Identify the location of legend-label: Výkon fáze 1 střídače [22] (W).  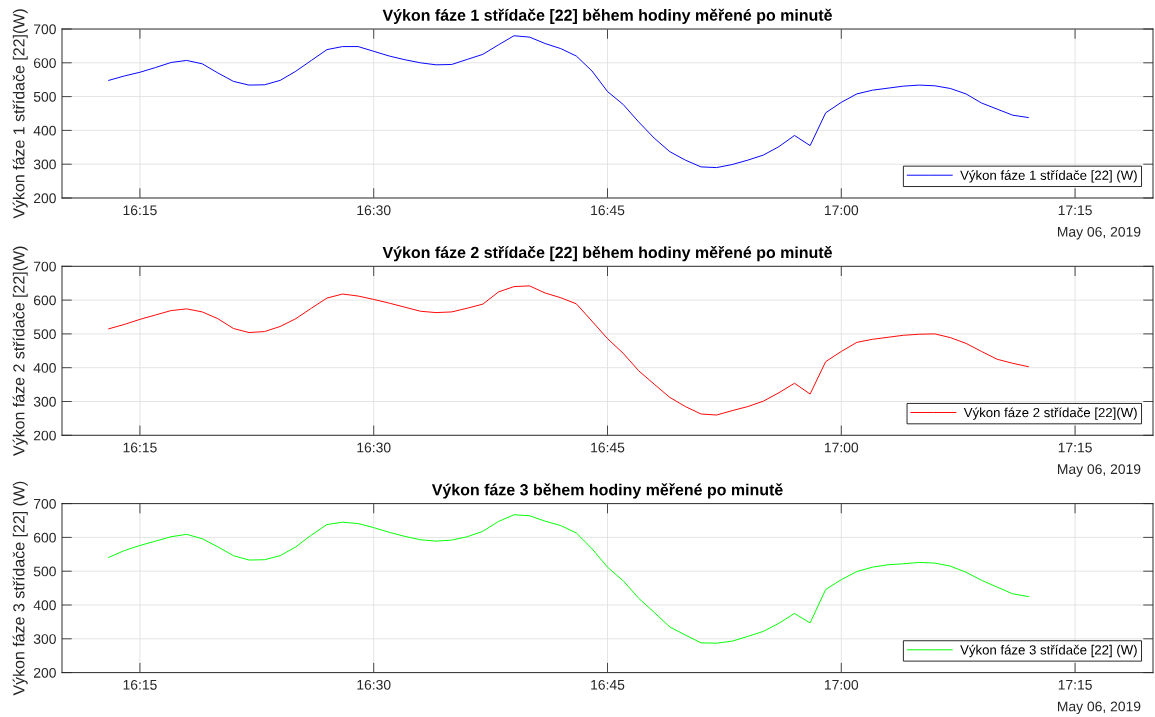
(1048, 176).